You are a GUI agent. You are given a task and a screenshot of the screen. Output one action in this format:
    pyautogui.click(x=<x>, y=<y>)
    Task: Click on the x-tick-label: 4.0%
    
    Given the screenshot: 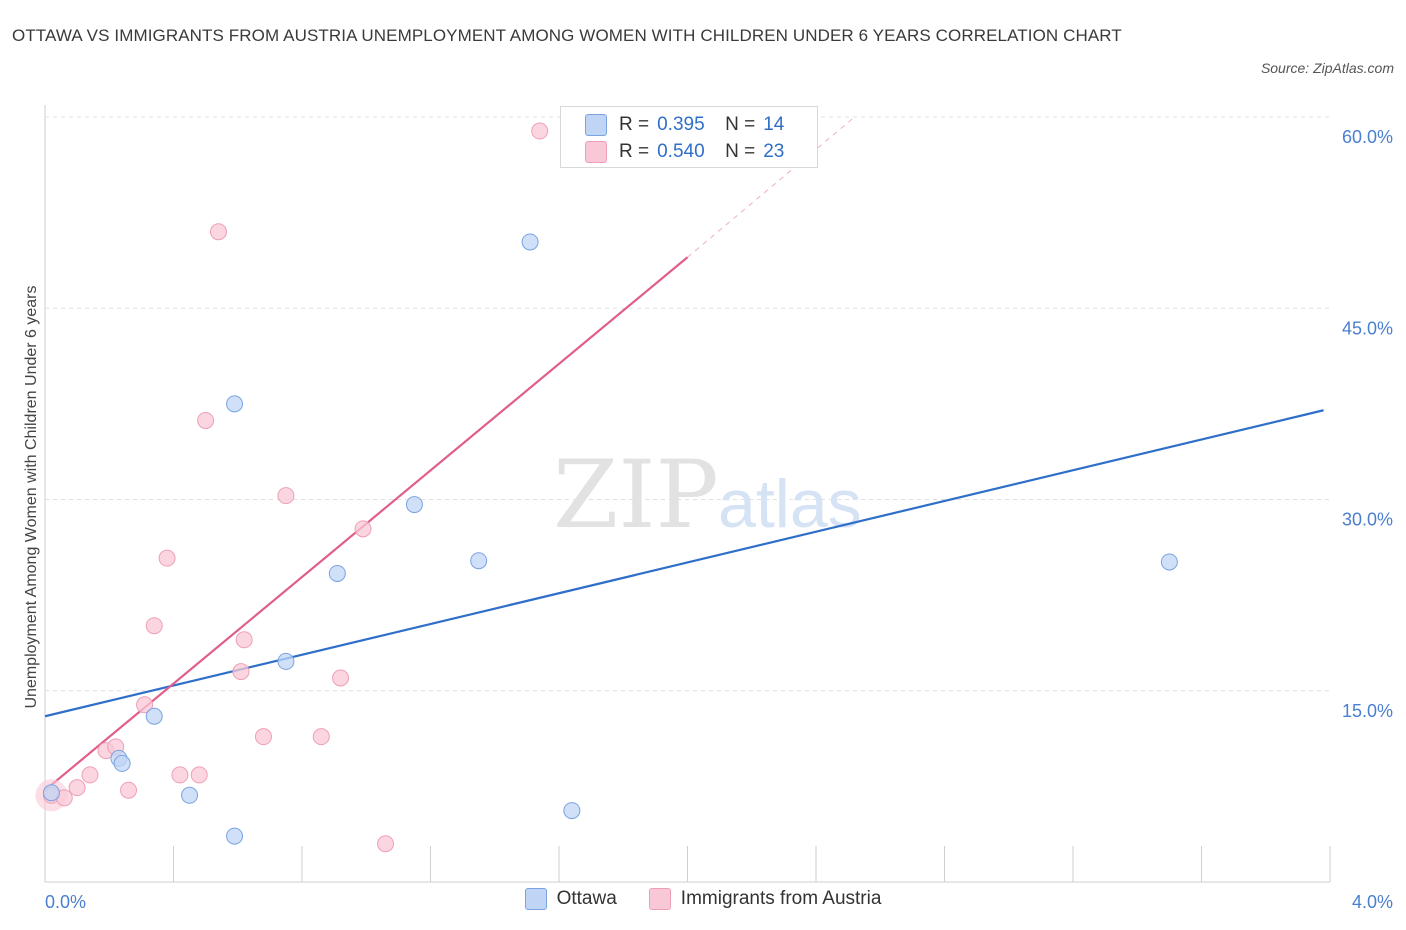 What is the action you would take?
    pyautogui.click(x=1372, y=902)
    